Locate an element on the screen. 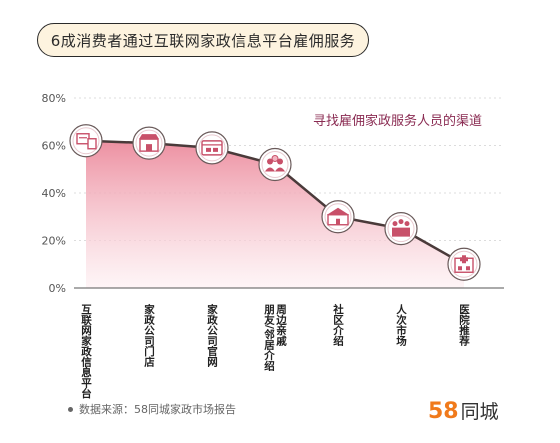 Image resolution: width=560 pixels, height=443 pixels. x-tick-label: 家政公司官网 is located at coordinates (212, 335).